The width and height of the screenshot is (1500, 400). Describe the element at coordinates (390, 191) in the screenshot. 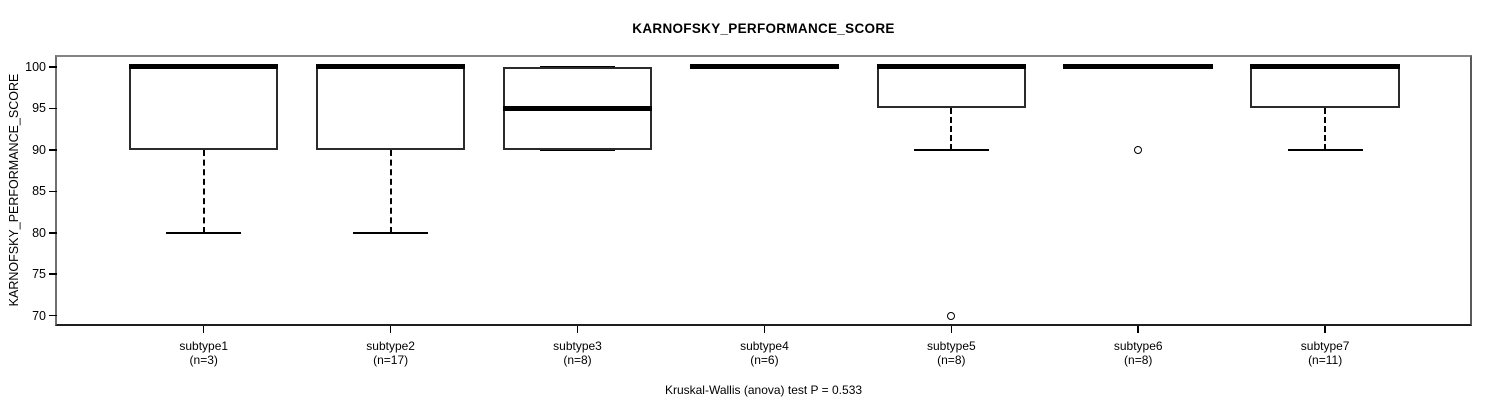

I see `whisker-low-subtype2` at that location.